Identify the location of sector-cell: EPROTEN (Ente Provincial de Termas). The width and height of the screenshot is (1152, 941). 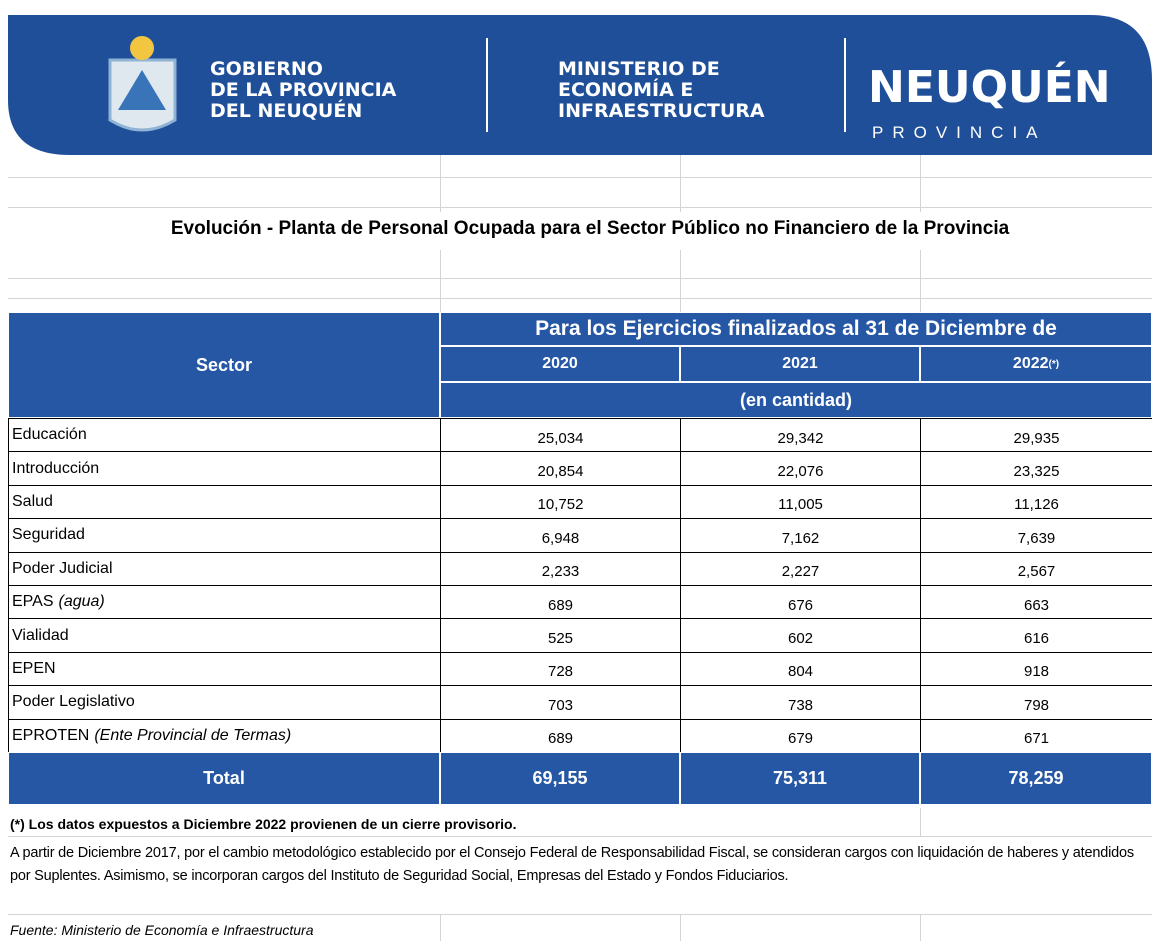
(224, 735).